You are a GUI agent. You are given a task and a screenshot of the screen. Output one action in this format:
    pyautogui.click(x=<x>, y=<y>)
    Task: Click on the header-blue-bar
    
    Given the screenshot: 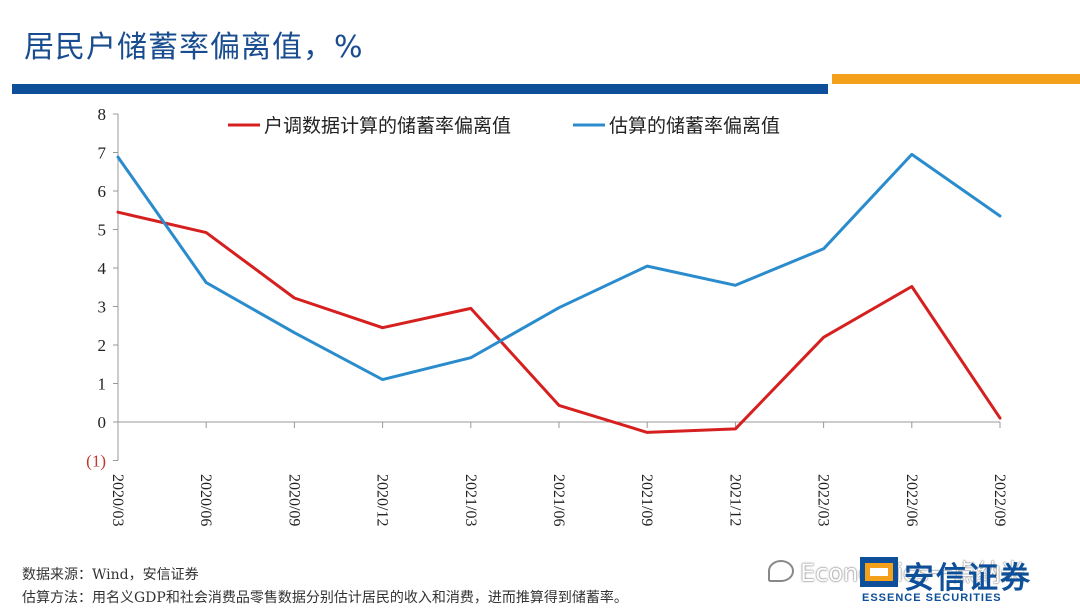 What is the action you would take?
    pyautogui.click(x=420, y=89)
    